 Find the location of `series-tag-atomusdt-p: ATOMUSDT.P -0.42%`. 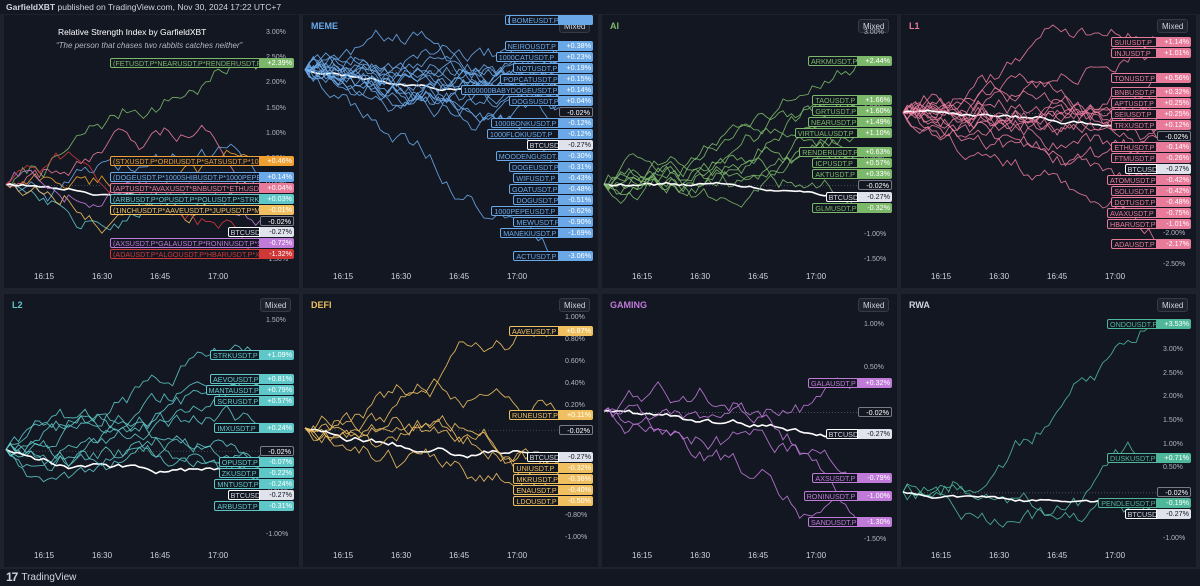

series-tag-atomusdt-p: ATOMUSDT.P -0.42% is located at coordinates (1149, 180).